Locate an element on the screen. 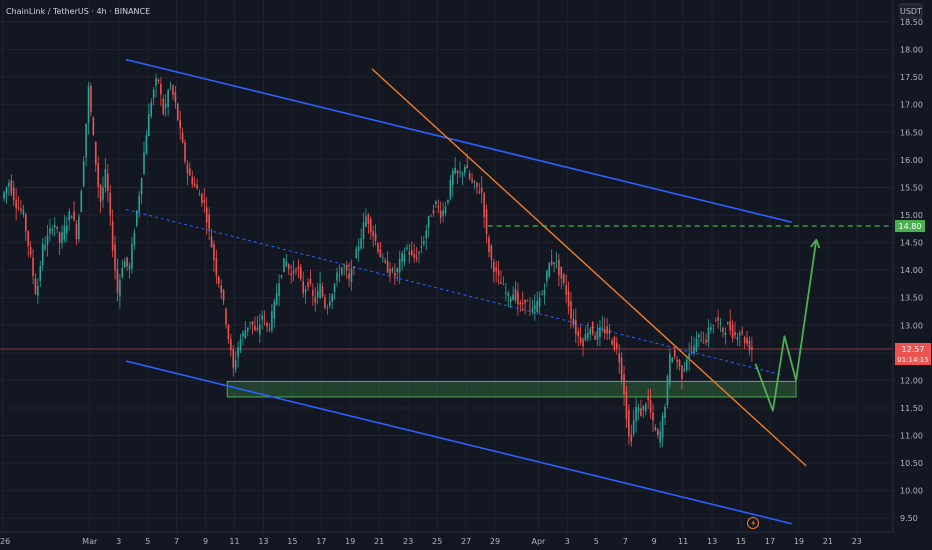 The height and width of the screenshot is (550, 932). projection-path is located at coordinates (786, 325).